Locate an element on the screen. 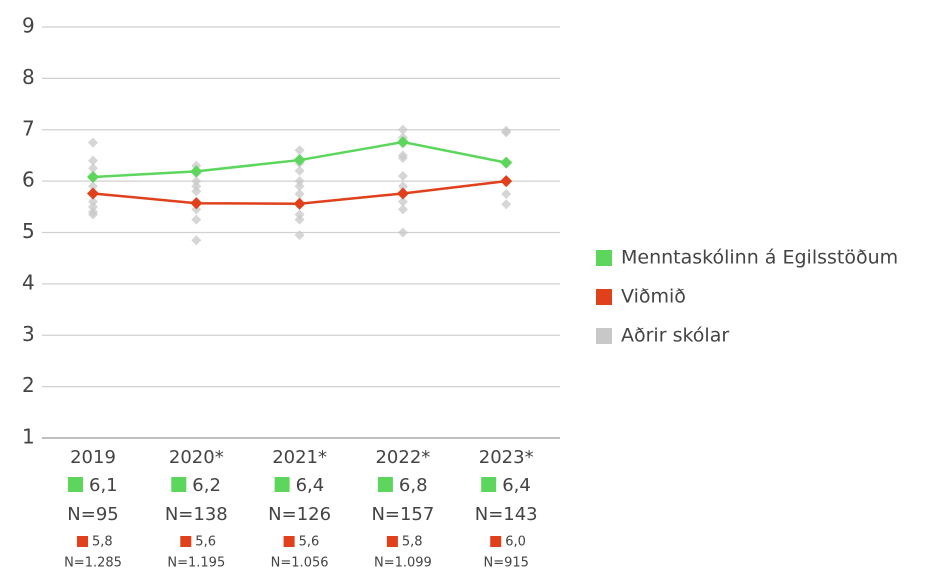 This screenshot has height=574, width=932. n-label: N=138 is located at coordinates (196, 514).